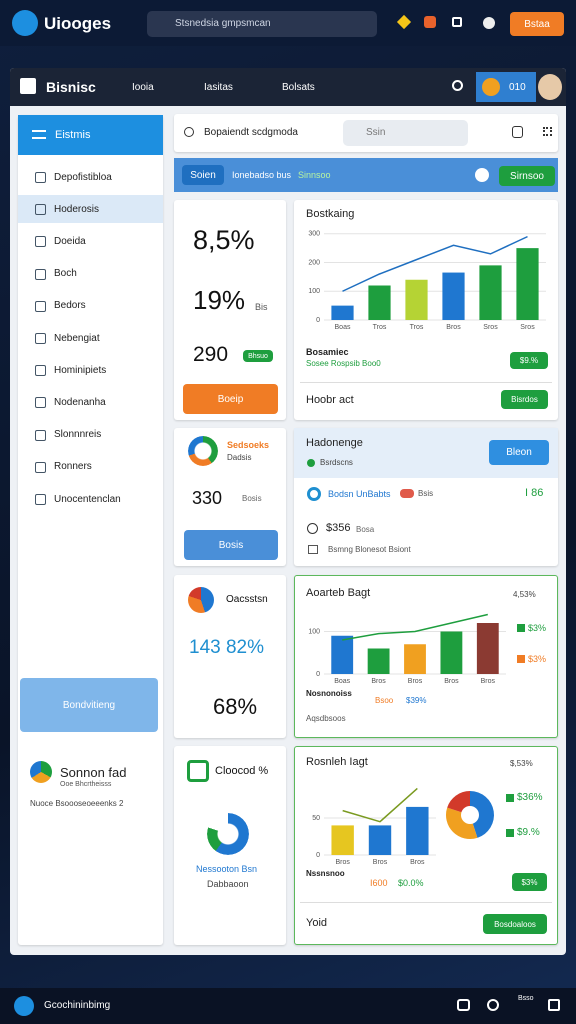 The width and height of the screenshot is (576, 1024). I want to click on chart: 0 100 200 300 Boas Tros Tros Bros Sros Sros, so click(427, 281).